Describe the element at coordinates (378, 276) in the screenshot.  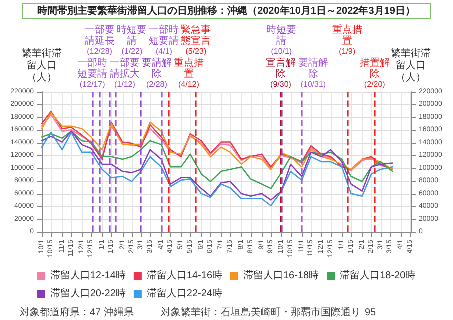
I see `legend-label: 滞留人口18-20時` at that location.